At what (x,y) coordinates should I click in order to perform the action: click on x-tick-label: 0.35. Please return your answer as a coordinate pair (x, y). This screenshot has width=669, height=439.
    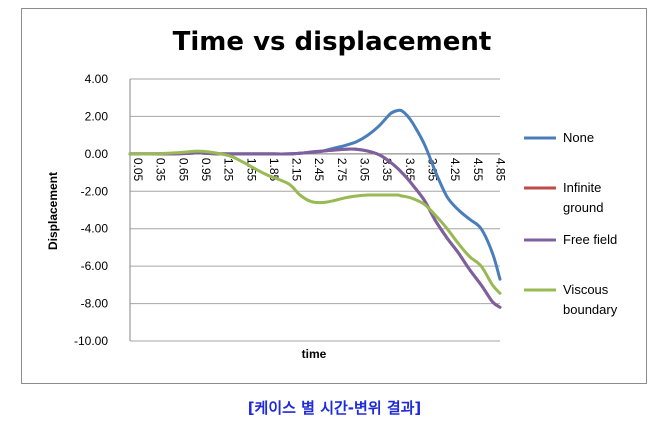
    Looking at the image, I should click on (161, 170).